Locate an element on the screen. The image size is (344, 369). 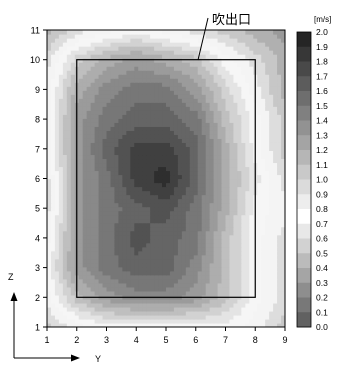
y-tick-label: 8 is located at coordinates (37, 120).